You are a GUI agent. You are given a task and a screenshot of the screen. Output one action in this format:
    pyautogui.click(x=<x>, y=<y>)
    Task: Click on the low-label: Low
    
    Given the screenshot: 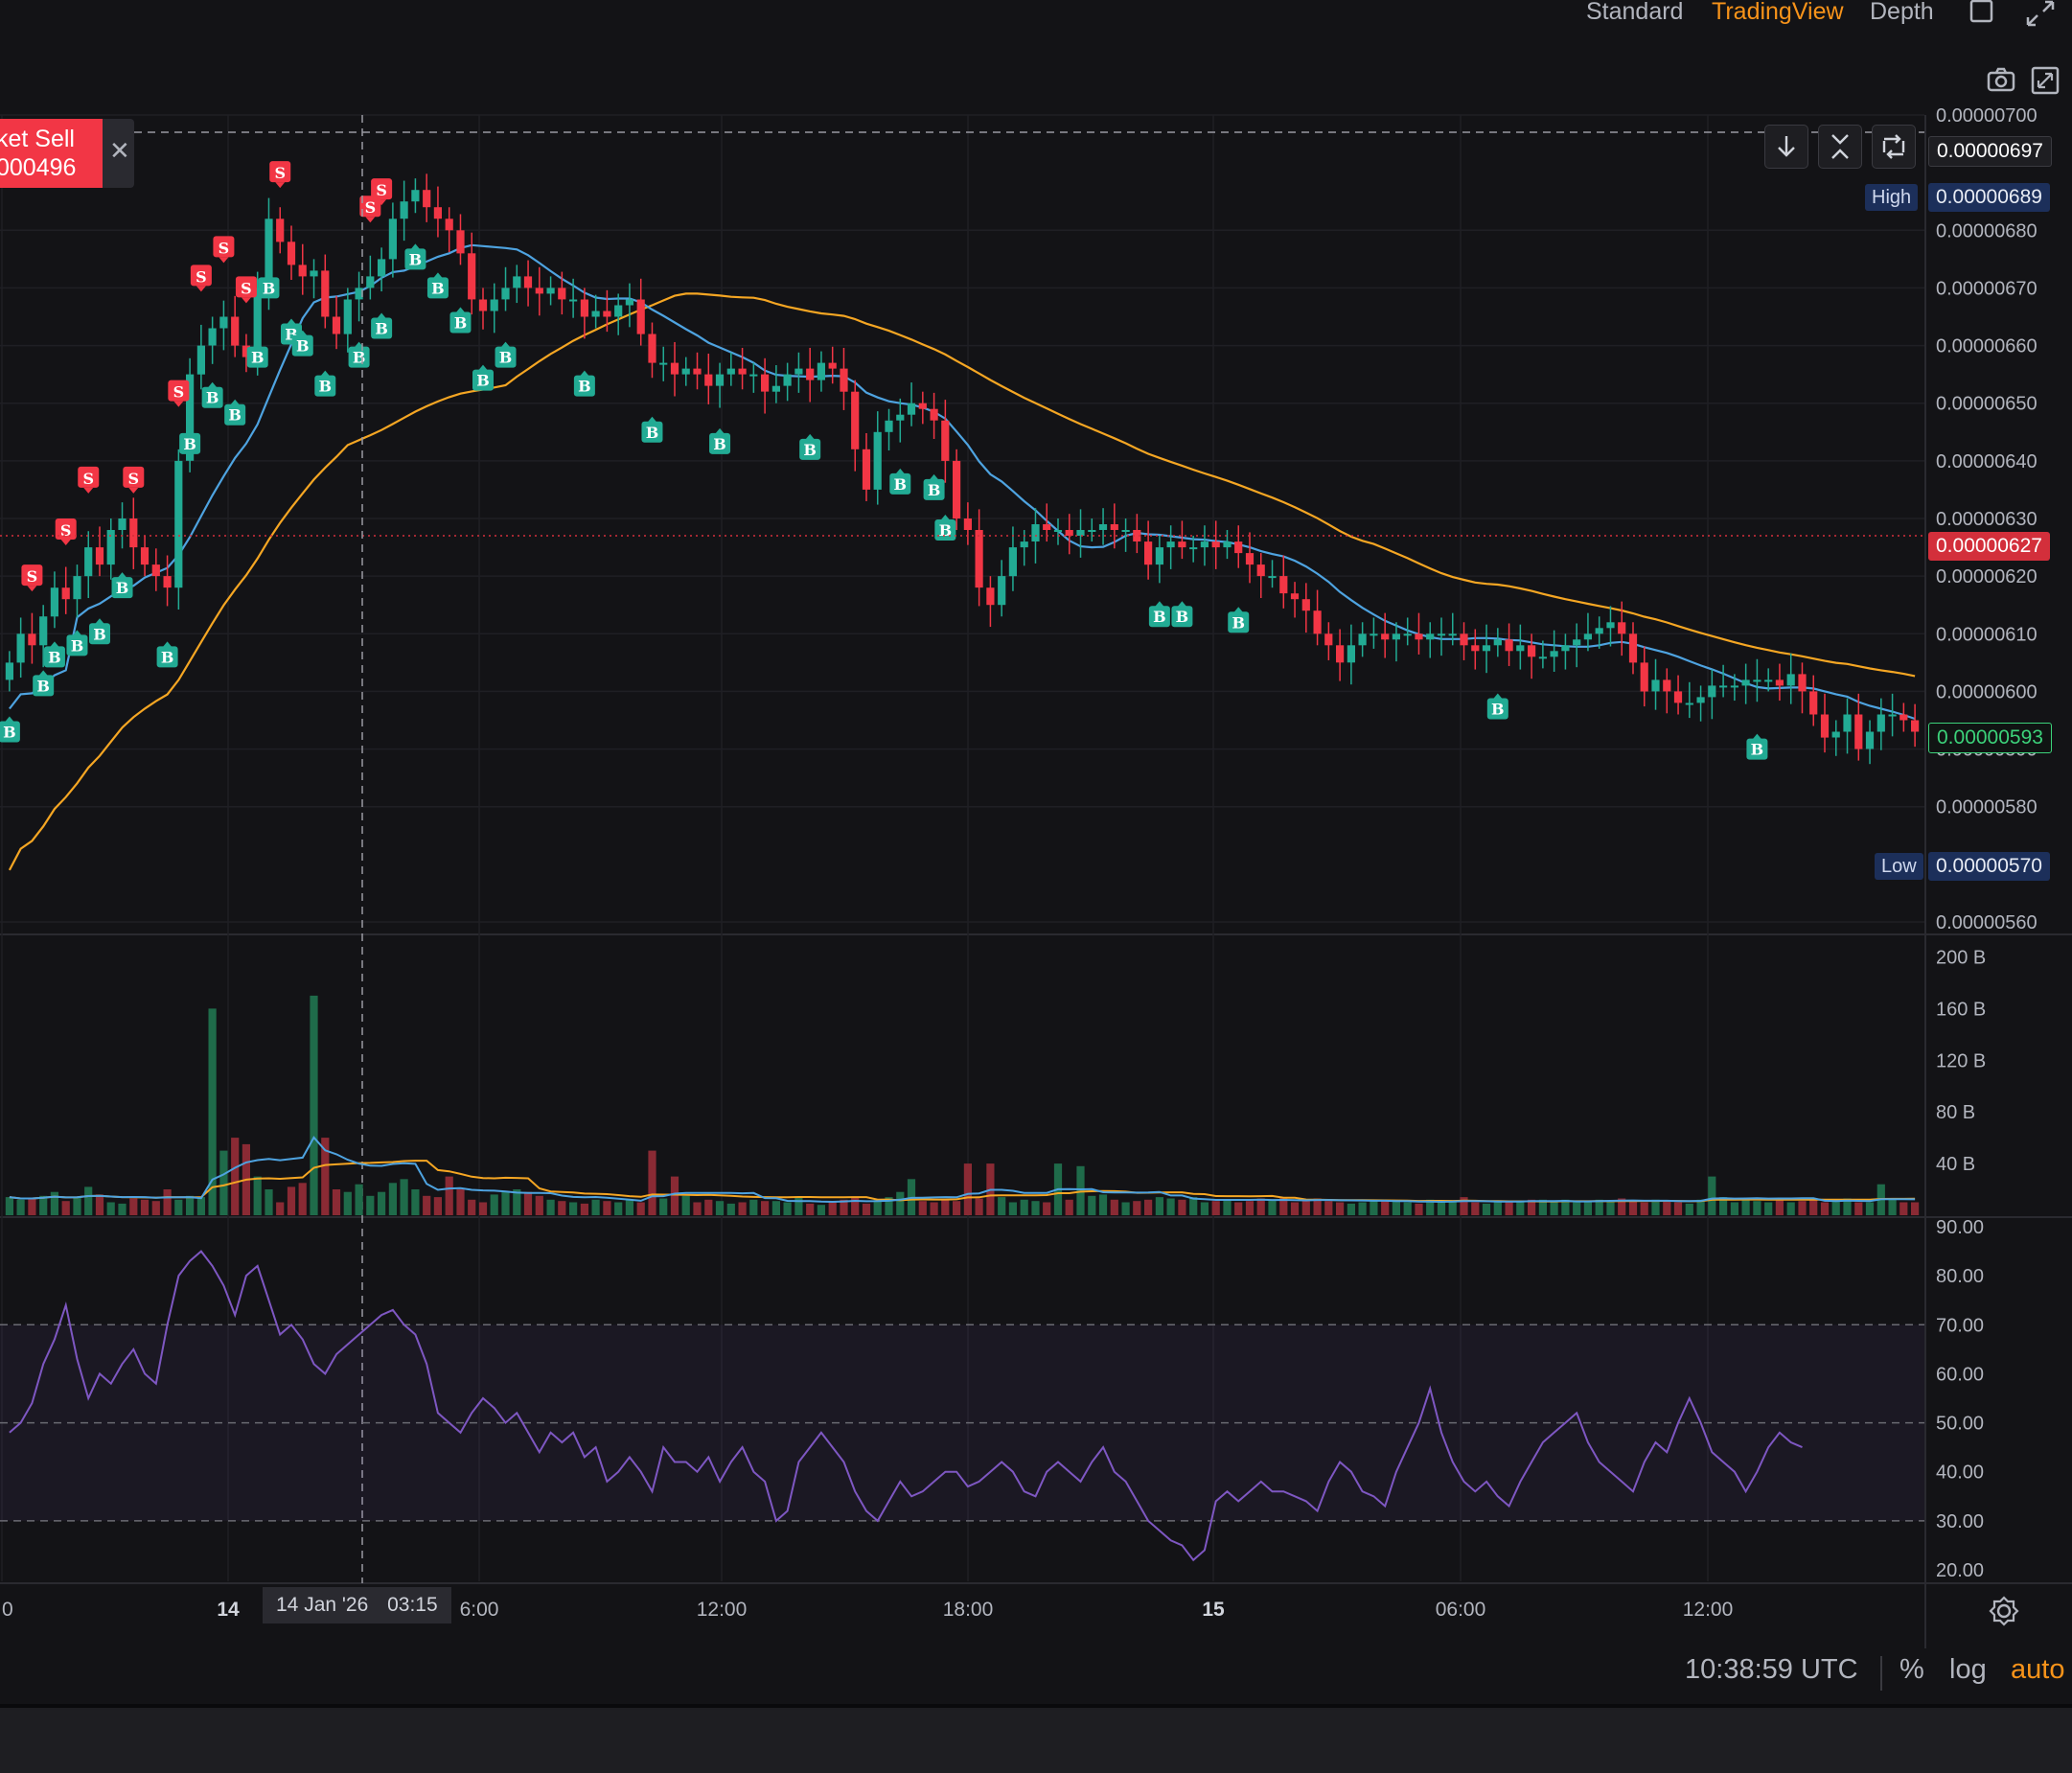 What is the action you would take?
    pyautogui.click(x=1899, y=866)
    